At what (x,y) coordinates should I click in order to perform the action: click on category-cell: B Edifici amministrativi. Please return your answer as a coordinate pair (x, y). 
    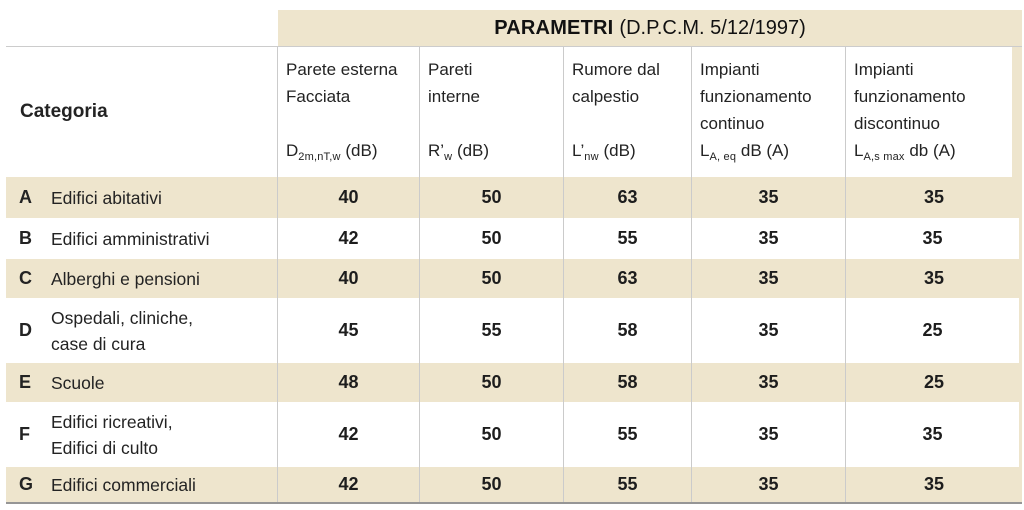
    Looking at the image, I should click on (142, 238).